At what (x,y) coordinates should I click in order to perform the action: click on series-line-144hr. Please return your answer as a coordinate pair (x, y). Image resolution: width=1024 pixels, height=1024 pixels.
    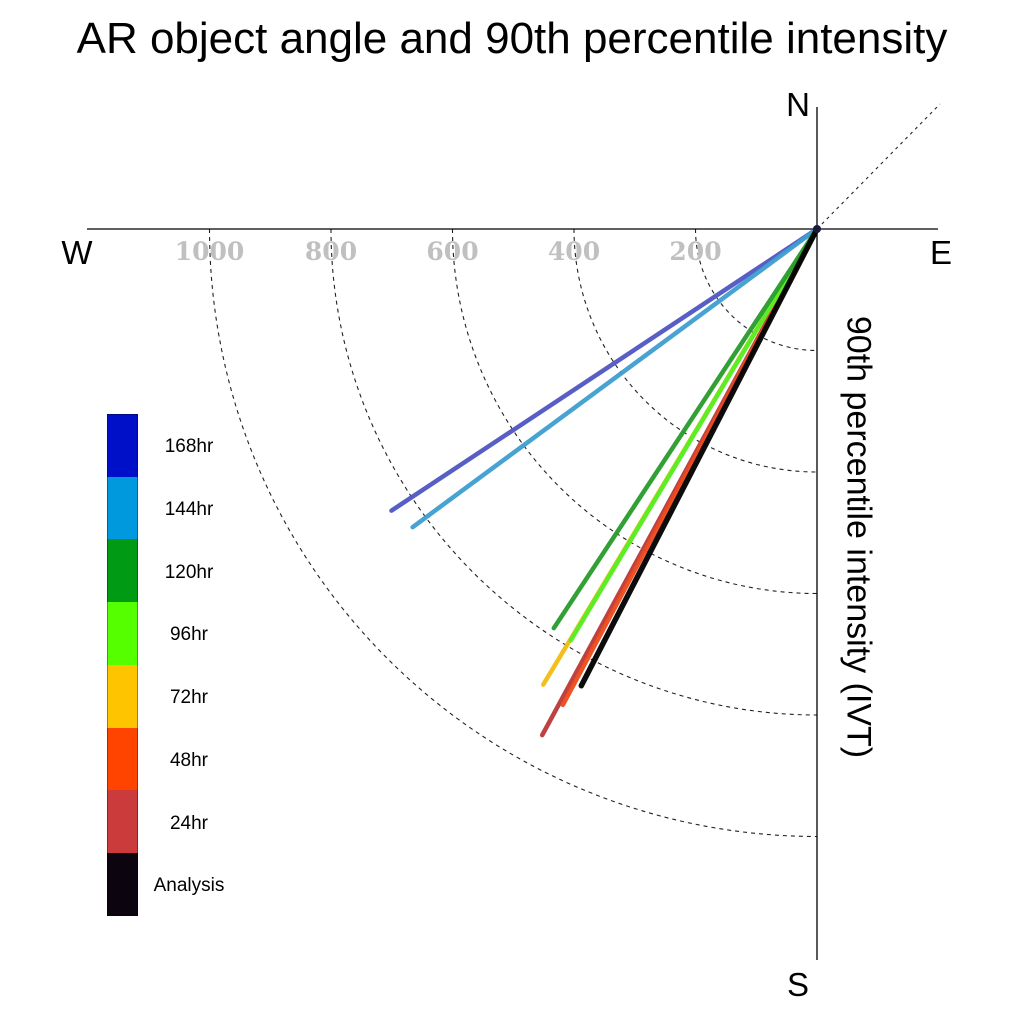
    Looking at the image, I should click on (615, 378).